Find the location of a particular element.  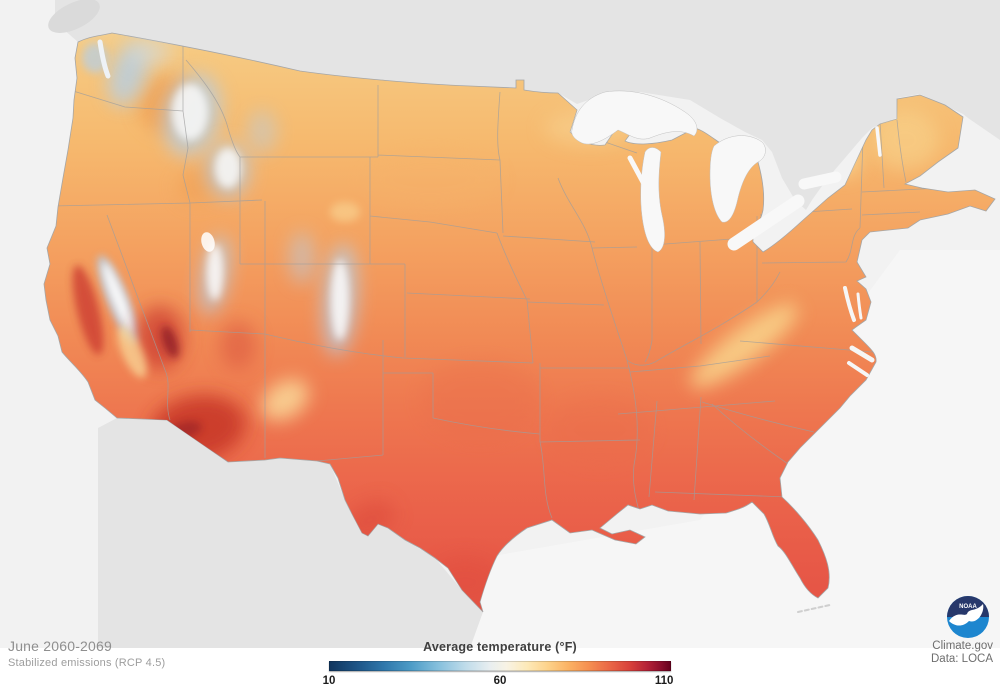

lake-erie is located at coordinates (766, 222).